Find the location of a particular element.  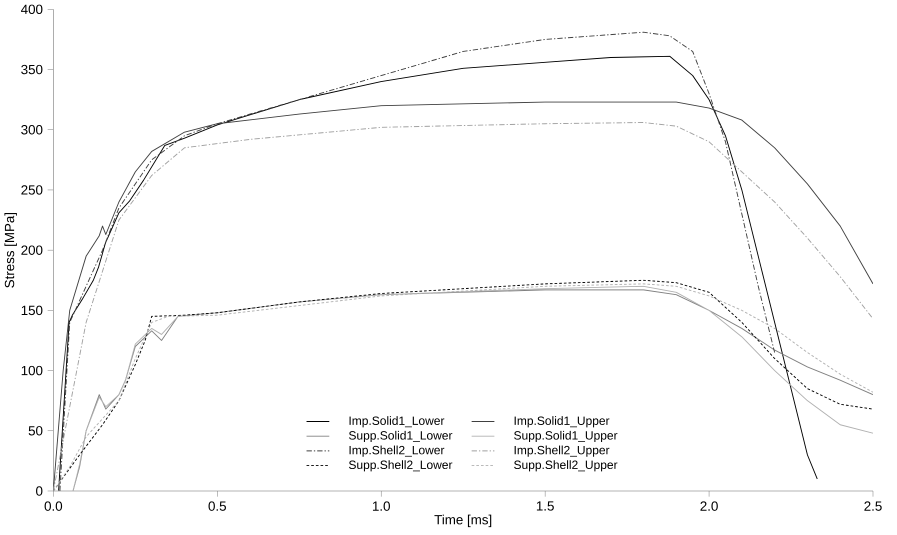

y-tick-label: 50 is located at coordinates (35, 431).